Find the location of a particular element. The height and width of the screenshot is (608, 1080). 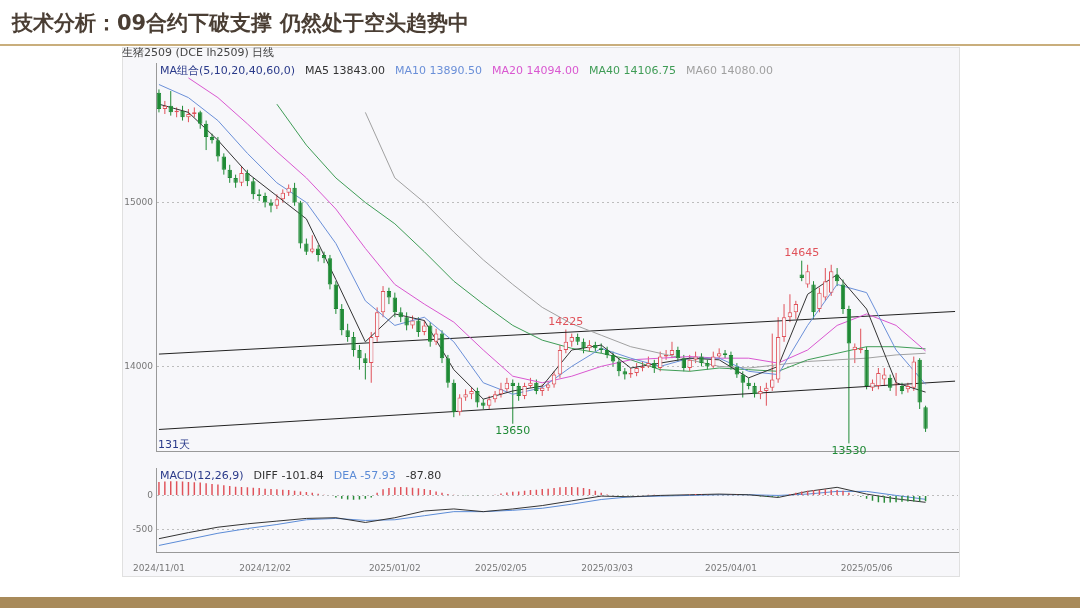

y-tick-label: 0 is located at coordinates (150, 494).